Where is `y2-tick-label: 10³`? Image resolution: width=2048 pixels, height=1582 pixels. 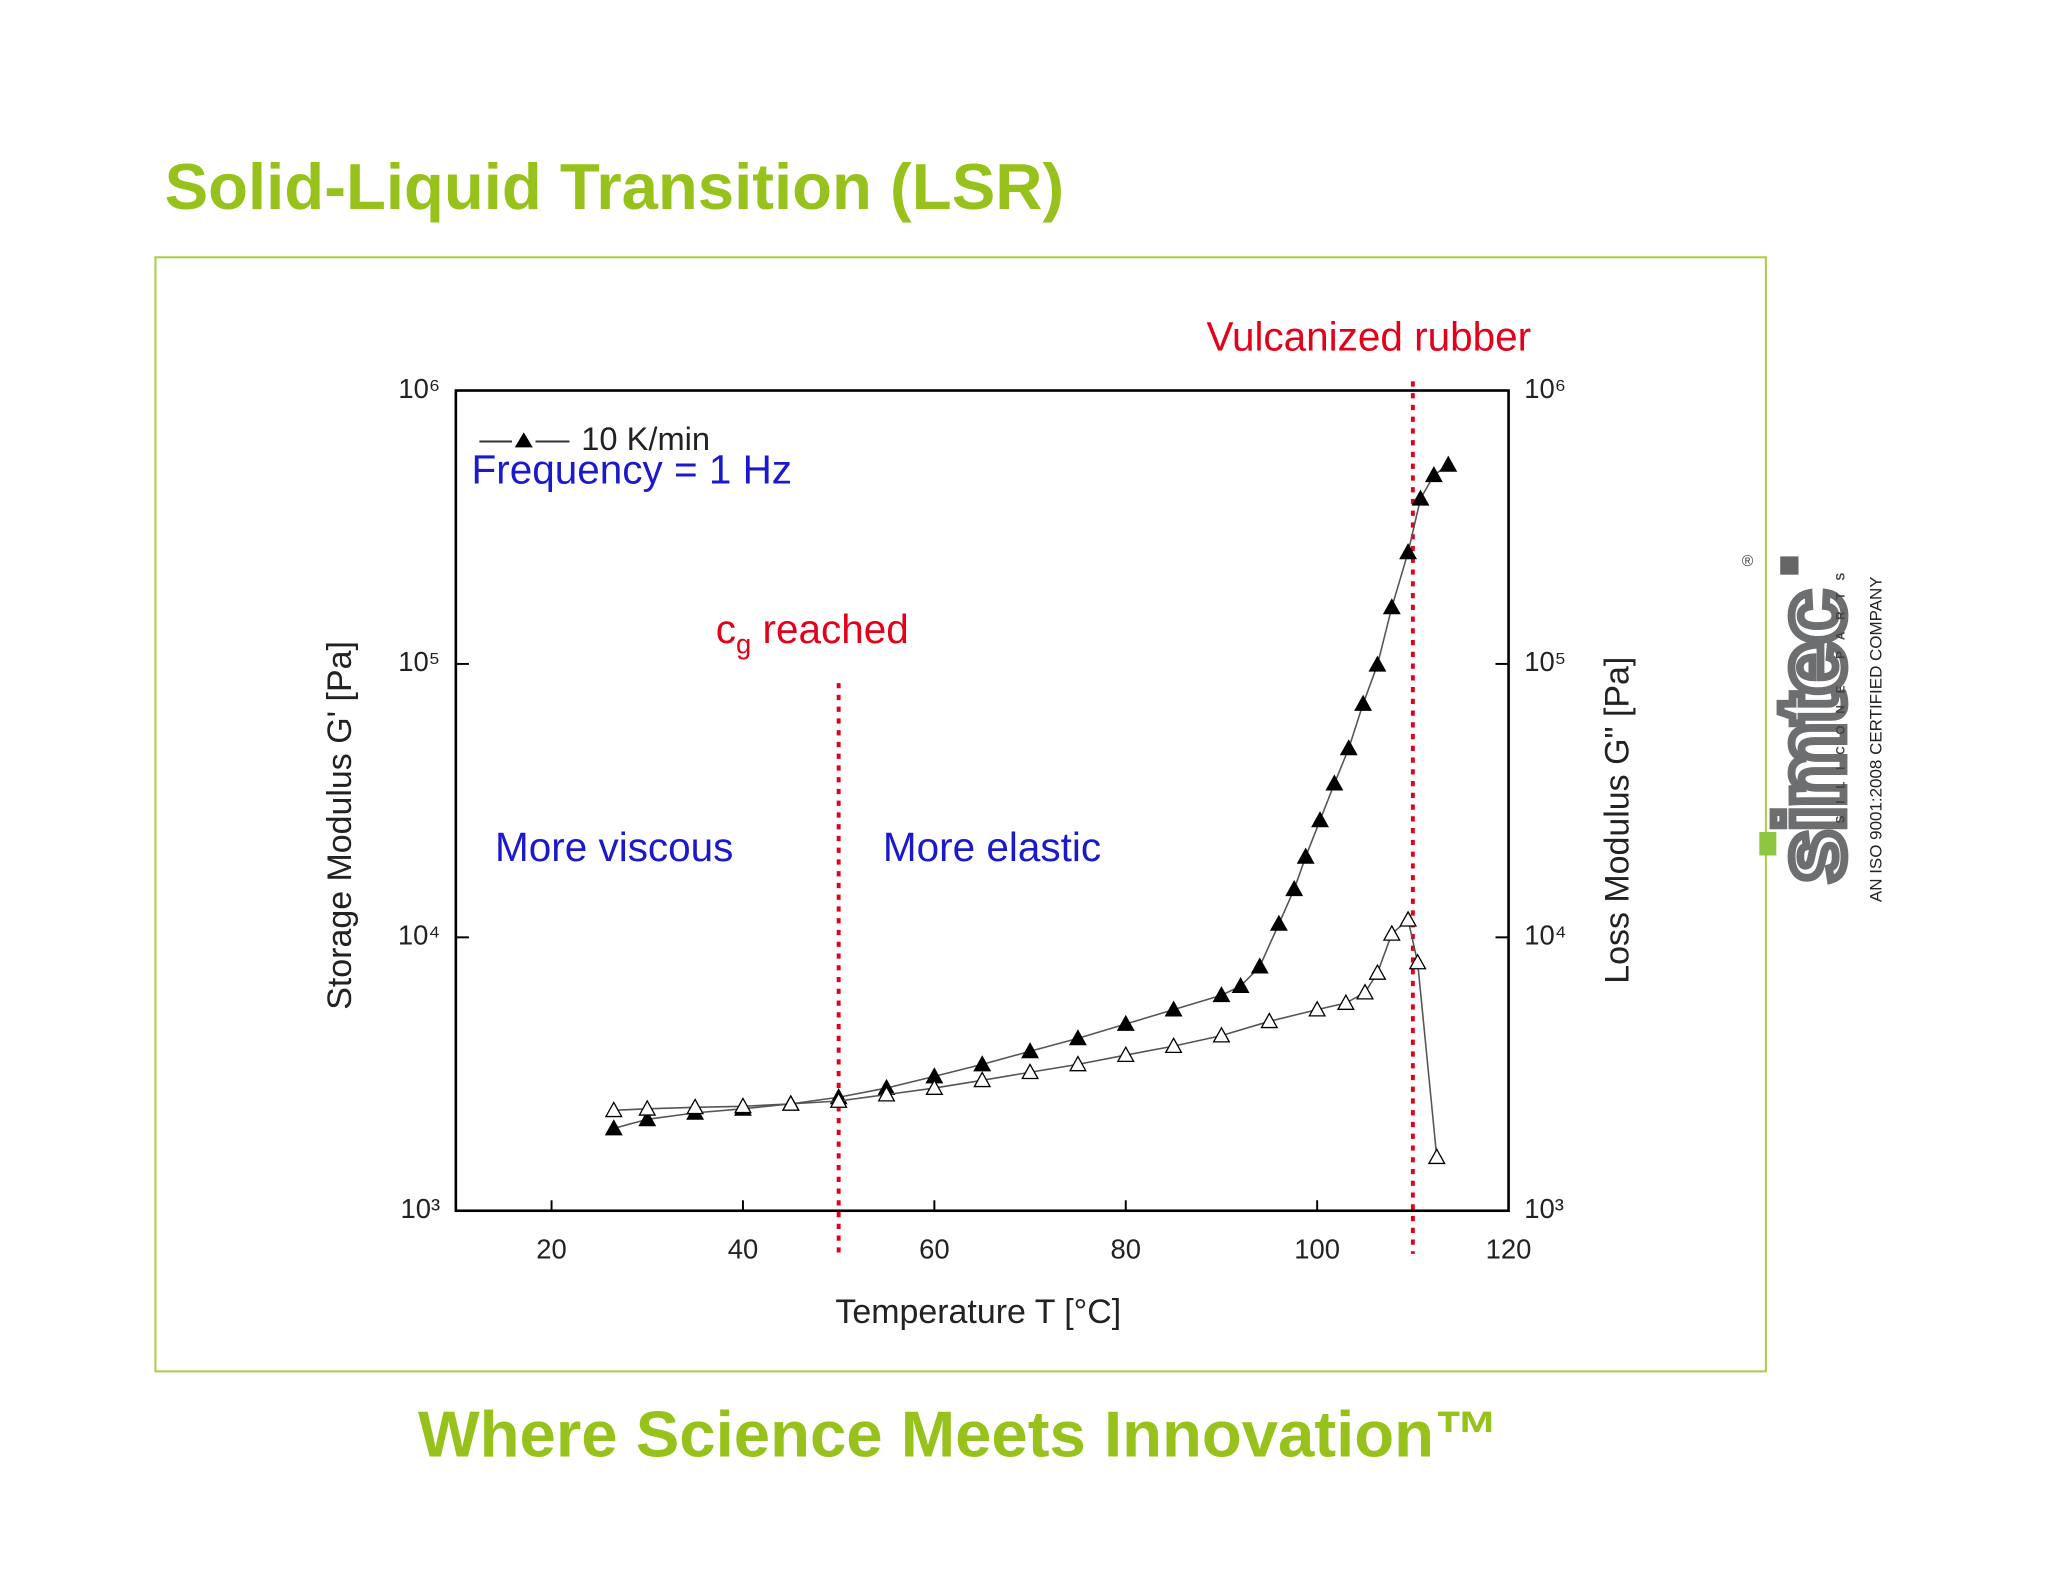
y2-tick-label: 10³ is located at coordinates (1544, 1208).